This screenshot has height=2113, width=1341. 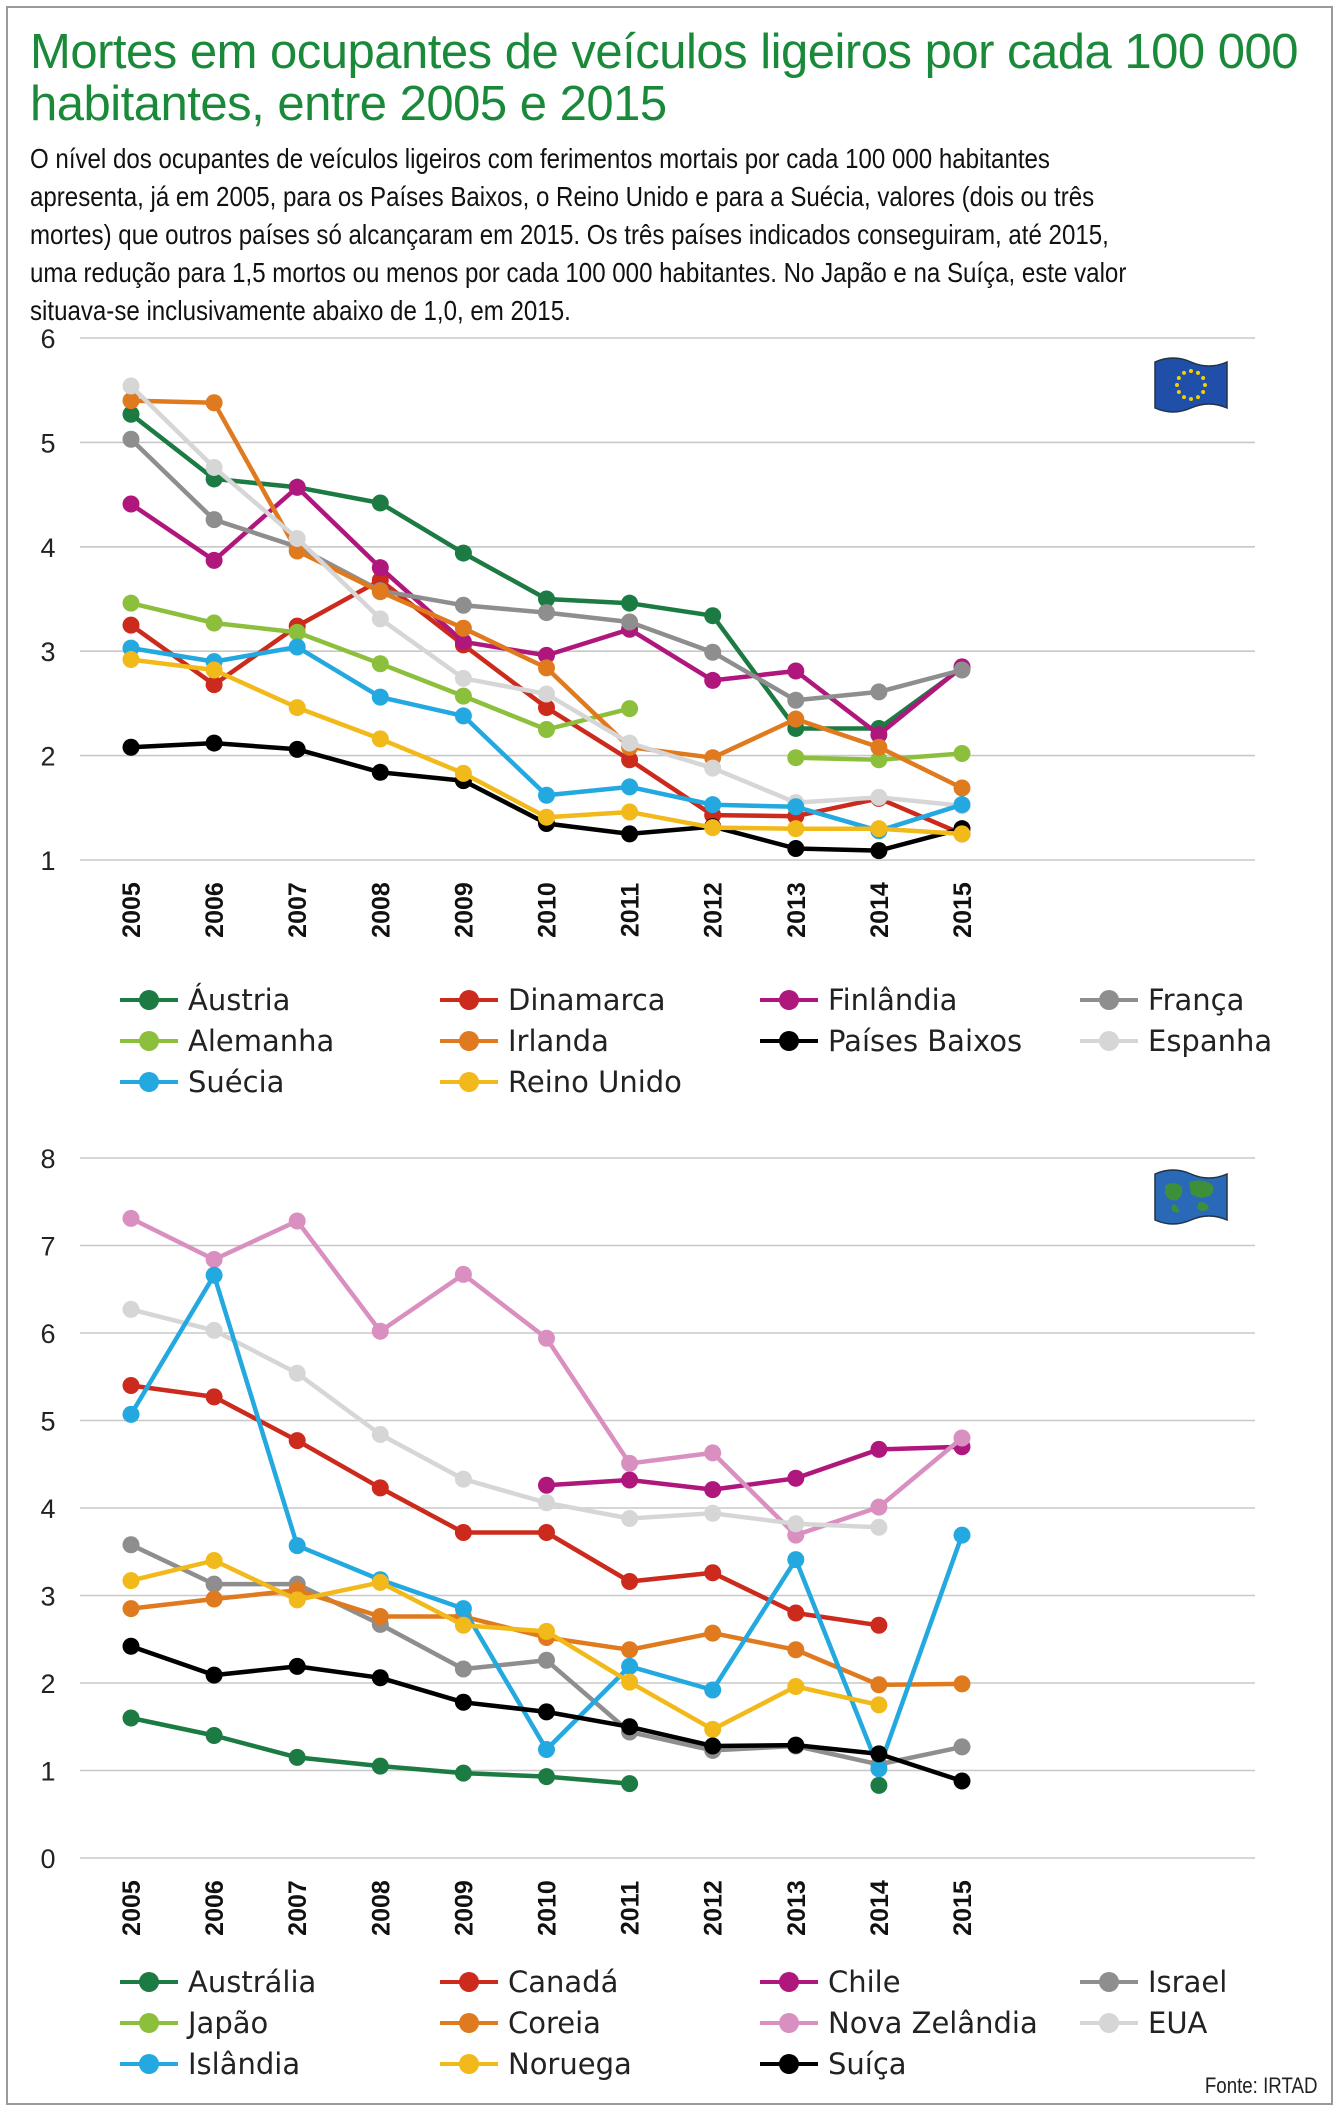 I want to click on series-Israel, so click(x=546, y=1654).